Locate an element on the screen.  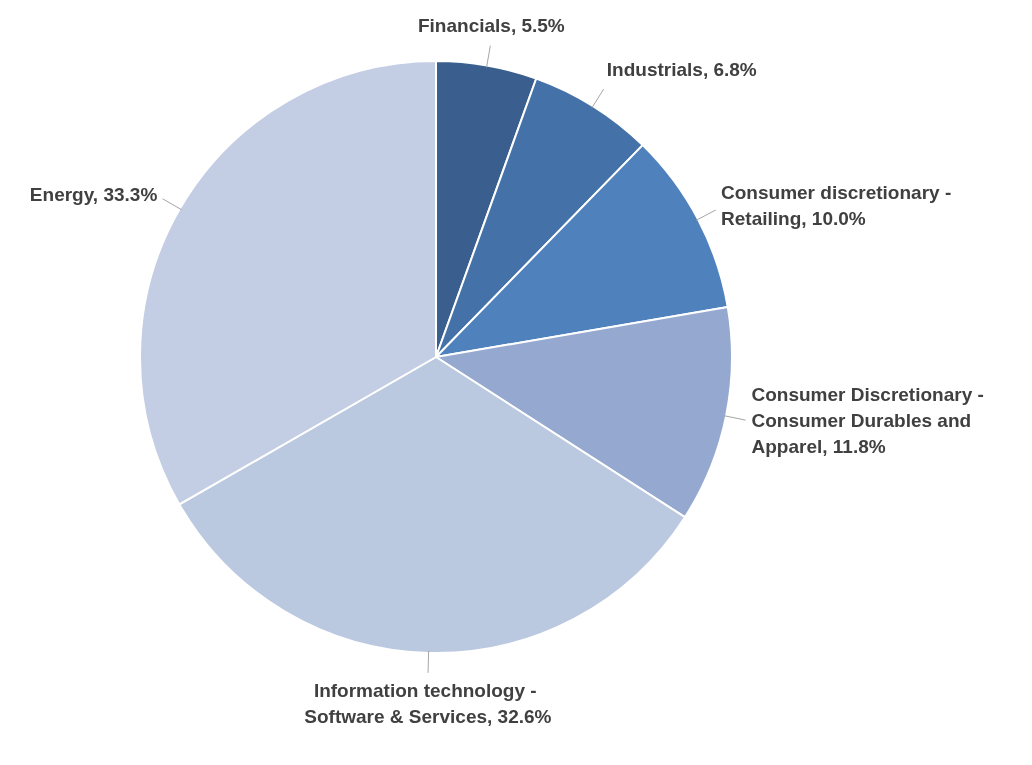
slice-label: Information technology - Software & Services, 32.6% is located at coordinates (428, 704).